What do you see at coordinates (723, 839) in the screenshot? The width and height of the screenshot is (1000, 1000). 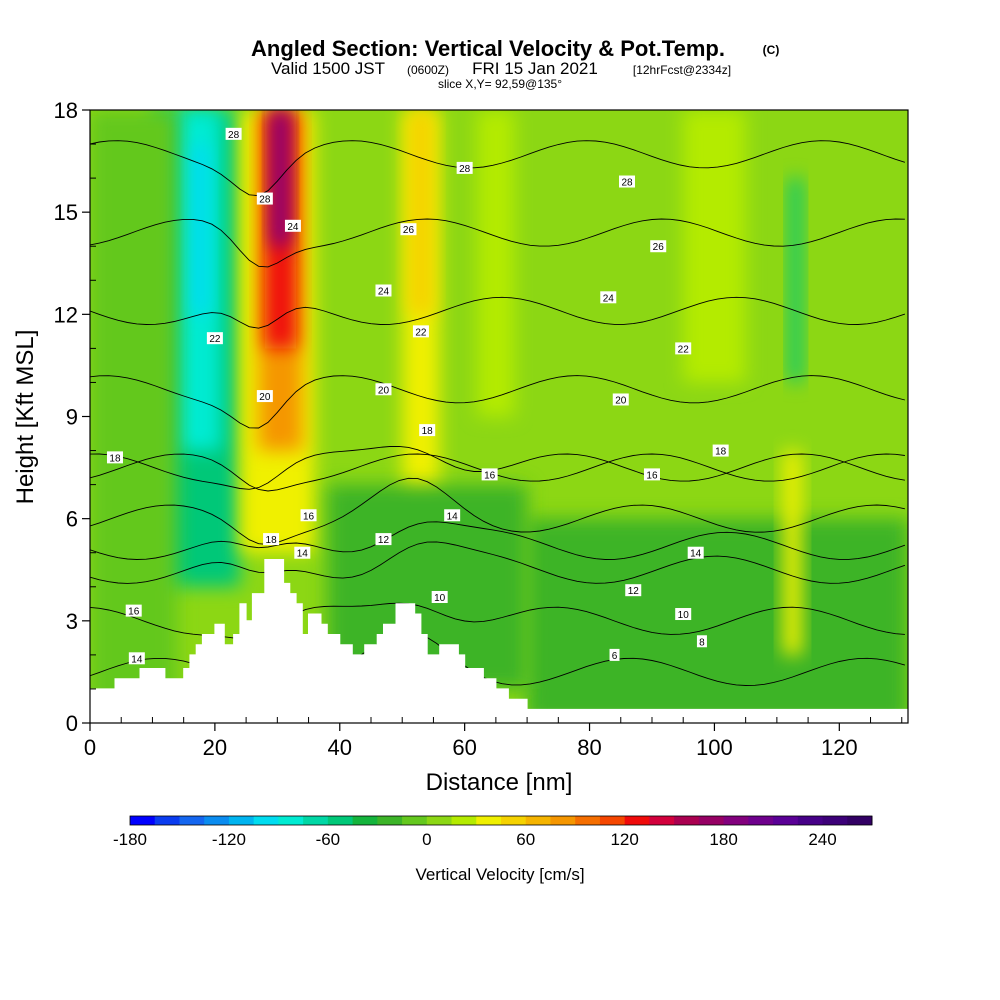 I see `colorbar-tick-label: 180` at bounding box center [723, 839].